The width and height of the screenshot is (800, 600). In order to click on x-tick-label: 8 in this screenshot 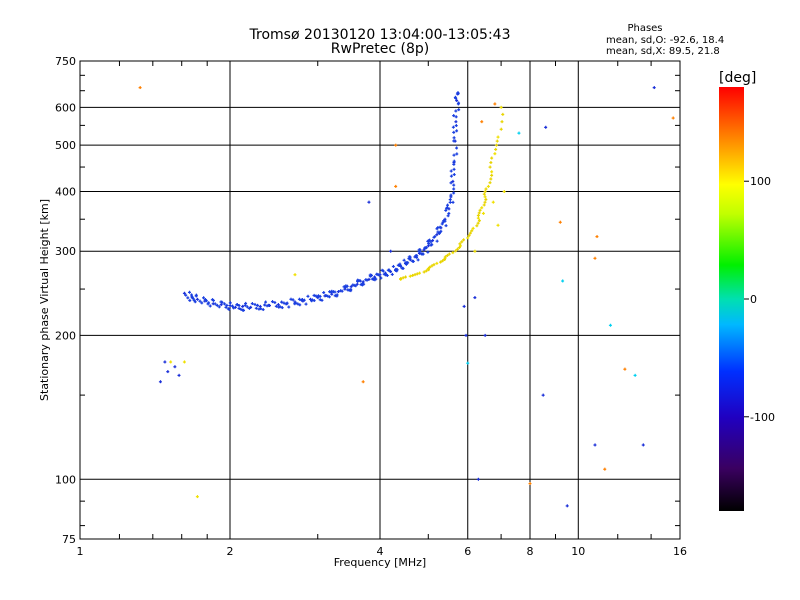, I will do `click(530, 551)`.